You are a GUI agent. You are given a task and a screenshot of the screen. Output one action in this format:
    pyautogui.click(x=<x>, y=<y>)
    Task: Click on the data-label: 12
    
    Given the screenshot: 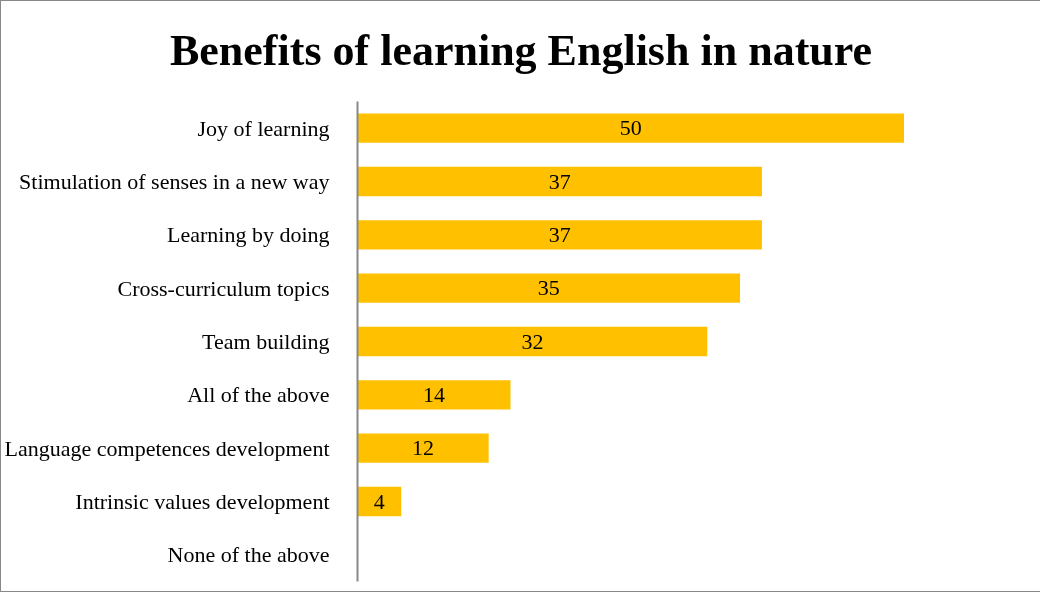 What is the action you would take?
    pyautogui.click(x=423, y=448)
    